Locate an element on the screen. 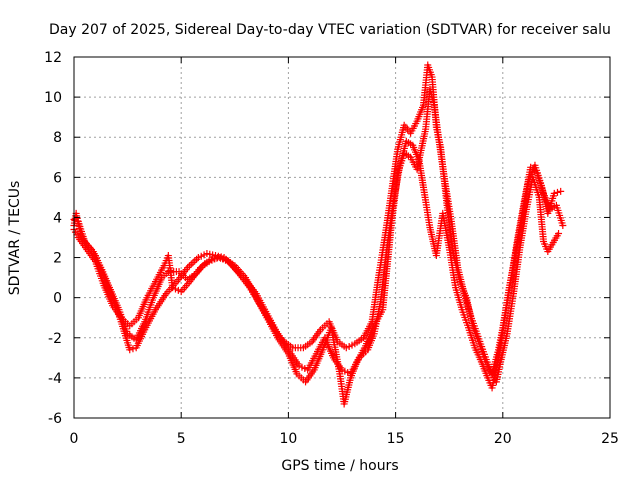 The height and width of the screenshot is (480, 640). x-tick-label: 0 is located at coordinates (74, 439).